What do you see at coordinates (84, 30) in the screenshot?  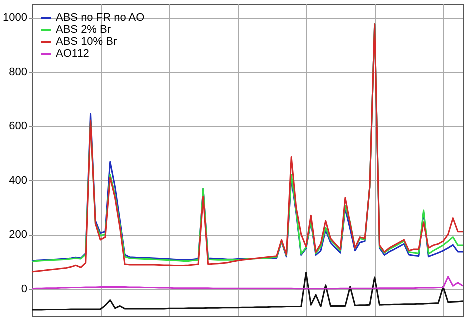 I see `legend-label: ABS 2% Br` at bounding box center [84, 30].